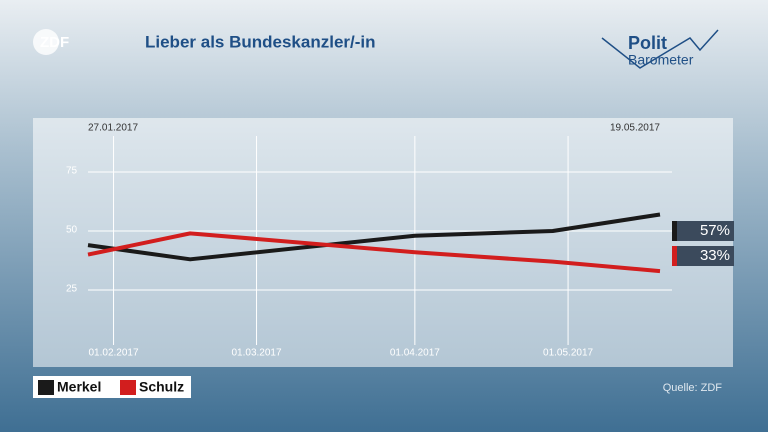 Image resolution: width=768 pixels, height=432 pixels. What do you see at coordinates (161, 387) in the screenshot?
I see `legend-label: Schulz` at bounding box center [161, 387].